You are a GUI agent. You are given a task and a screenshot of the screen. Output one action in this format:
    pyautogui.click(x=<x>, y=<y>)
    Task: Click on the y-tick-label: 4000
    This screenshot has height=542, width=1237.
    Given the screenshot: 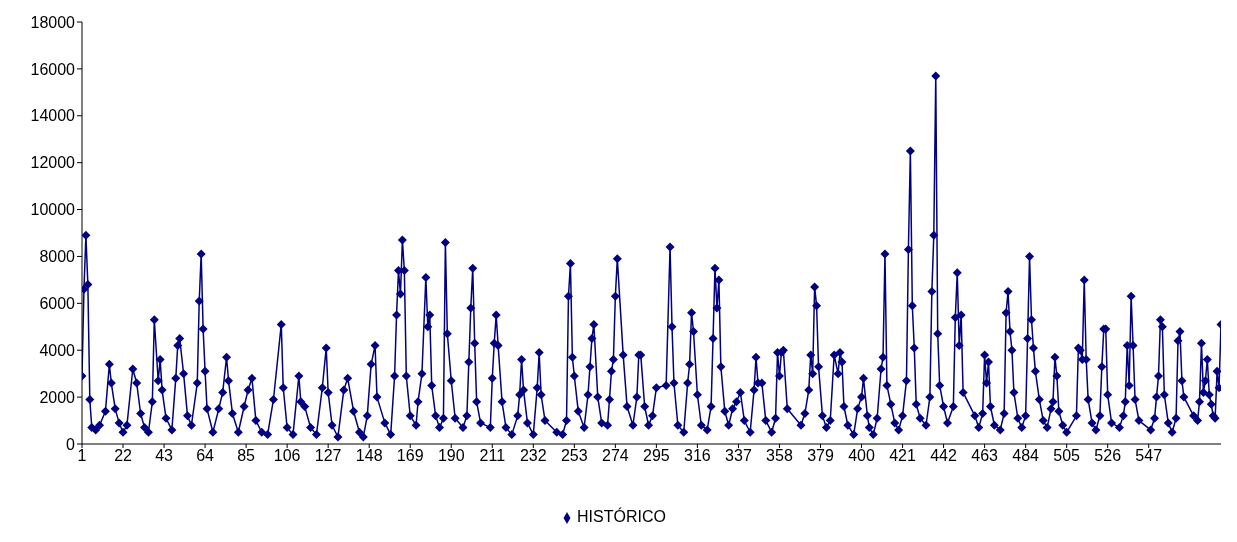 What is the action you would take?
    pyautogui.click(x=57, y=350)
    